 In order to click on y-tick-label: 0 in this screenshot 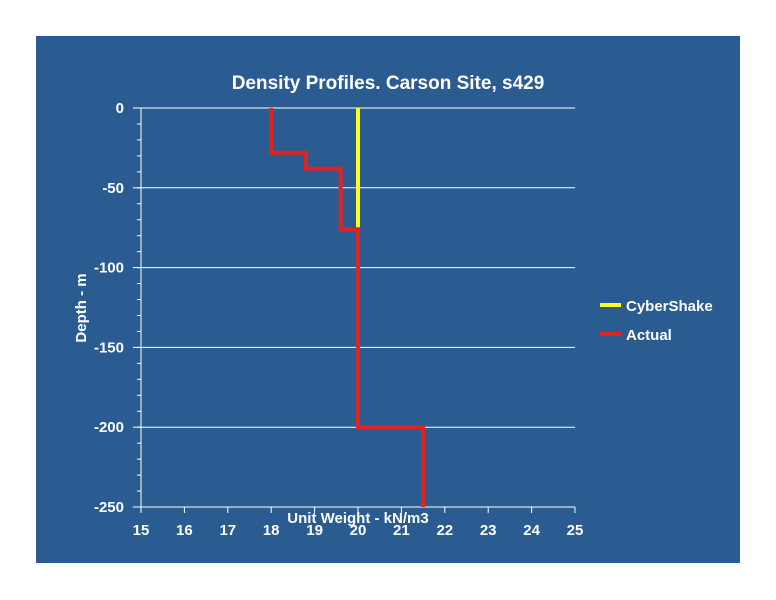, I will do `click(120, 108)`.